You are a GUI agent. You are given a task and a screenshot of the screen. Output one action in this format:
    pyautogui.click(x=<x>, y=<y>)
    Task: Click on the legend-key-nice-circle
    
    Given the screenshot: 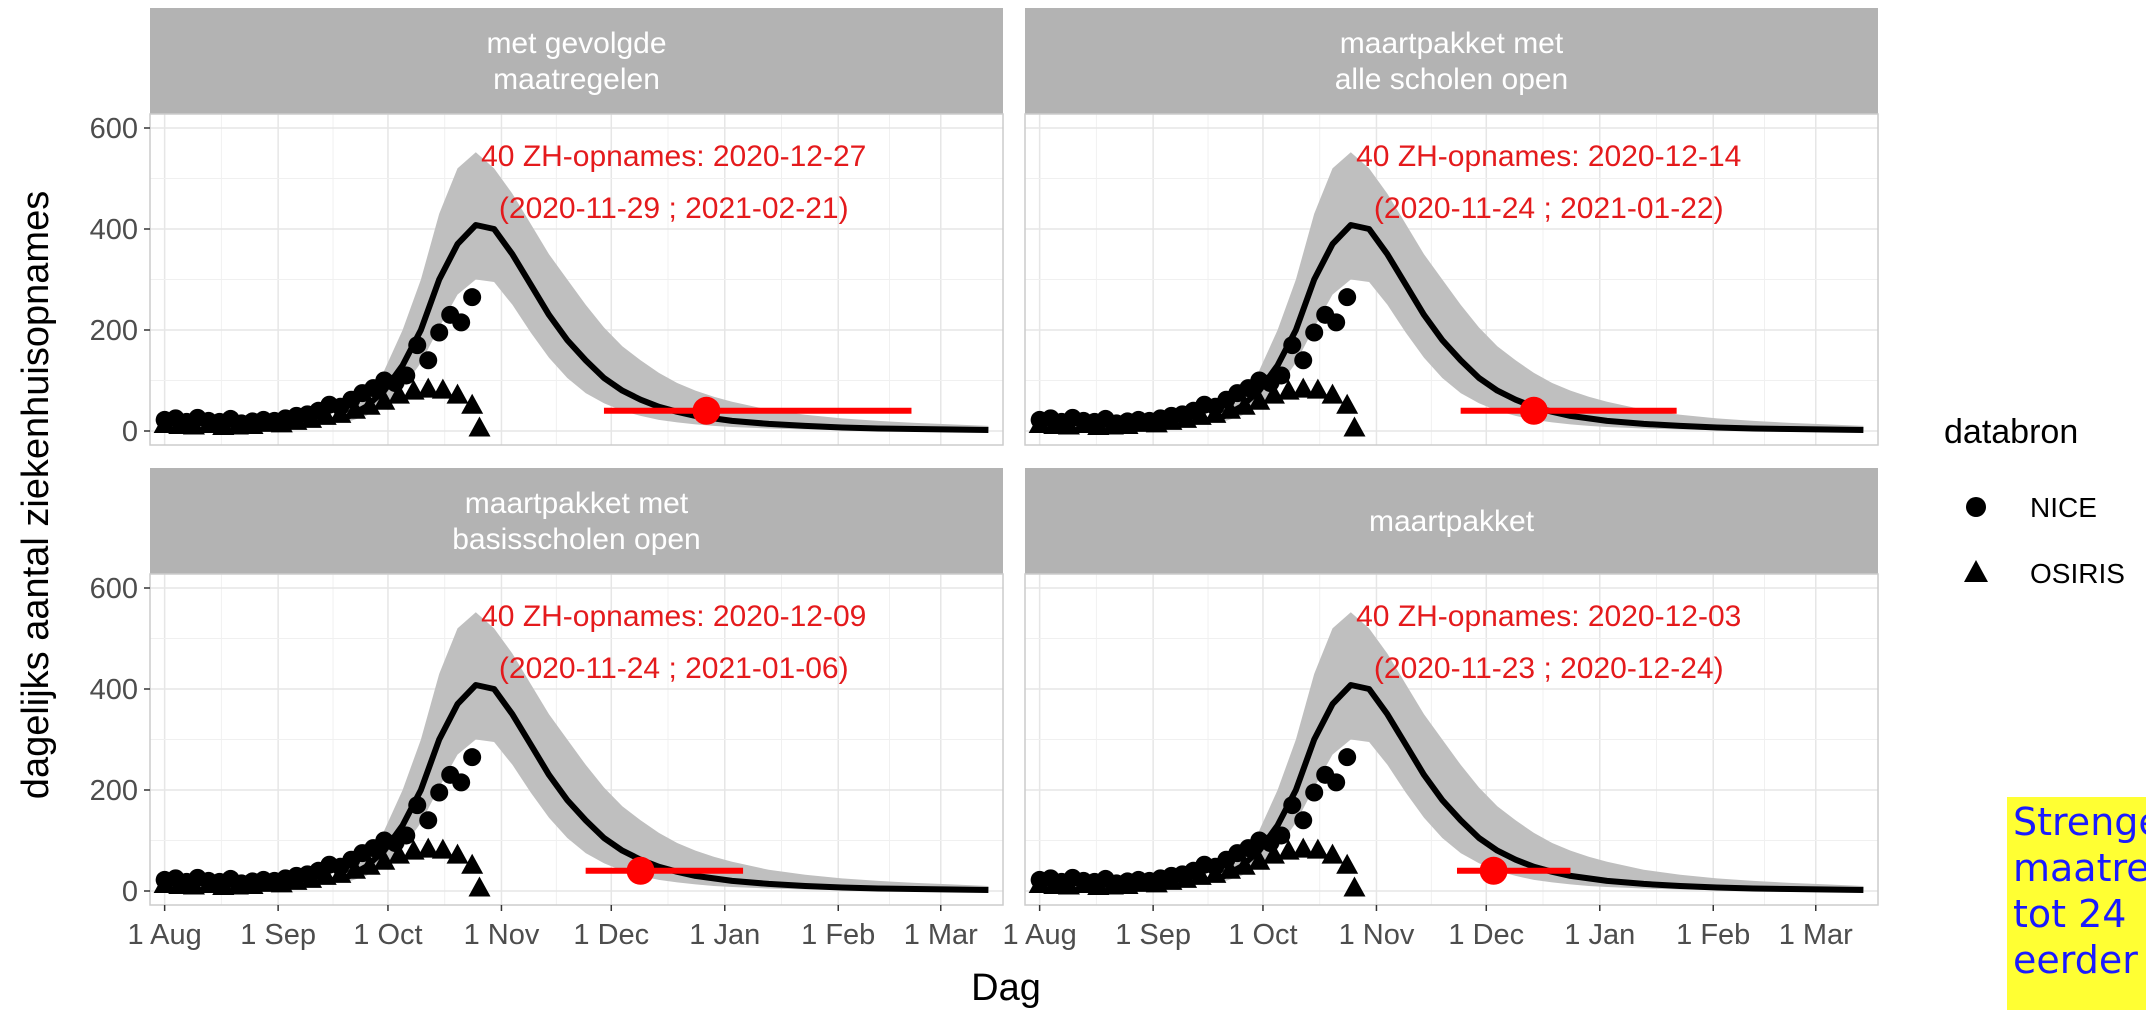 What is the action you would take?
    pyautogui.click(x=1976, y=507)
    